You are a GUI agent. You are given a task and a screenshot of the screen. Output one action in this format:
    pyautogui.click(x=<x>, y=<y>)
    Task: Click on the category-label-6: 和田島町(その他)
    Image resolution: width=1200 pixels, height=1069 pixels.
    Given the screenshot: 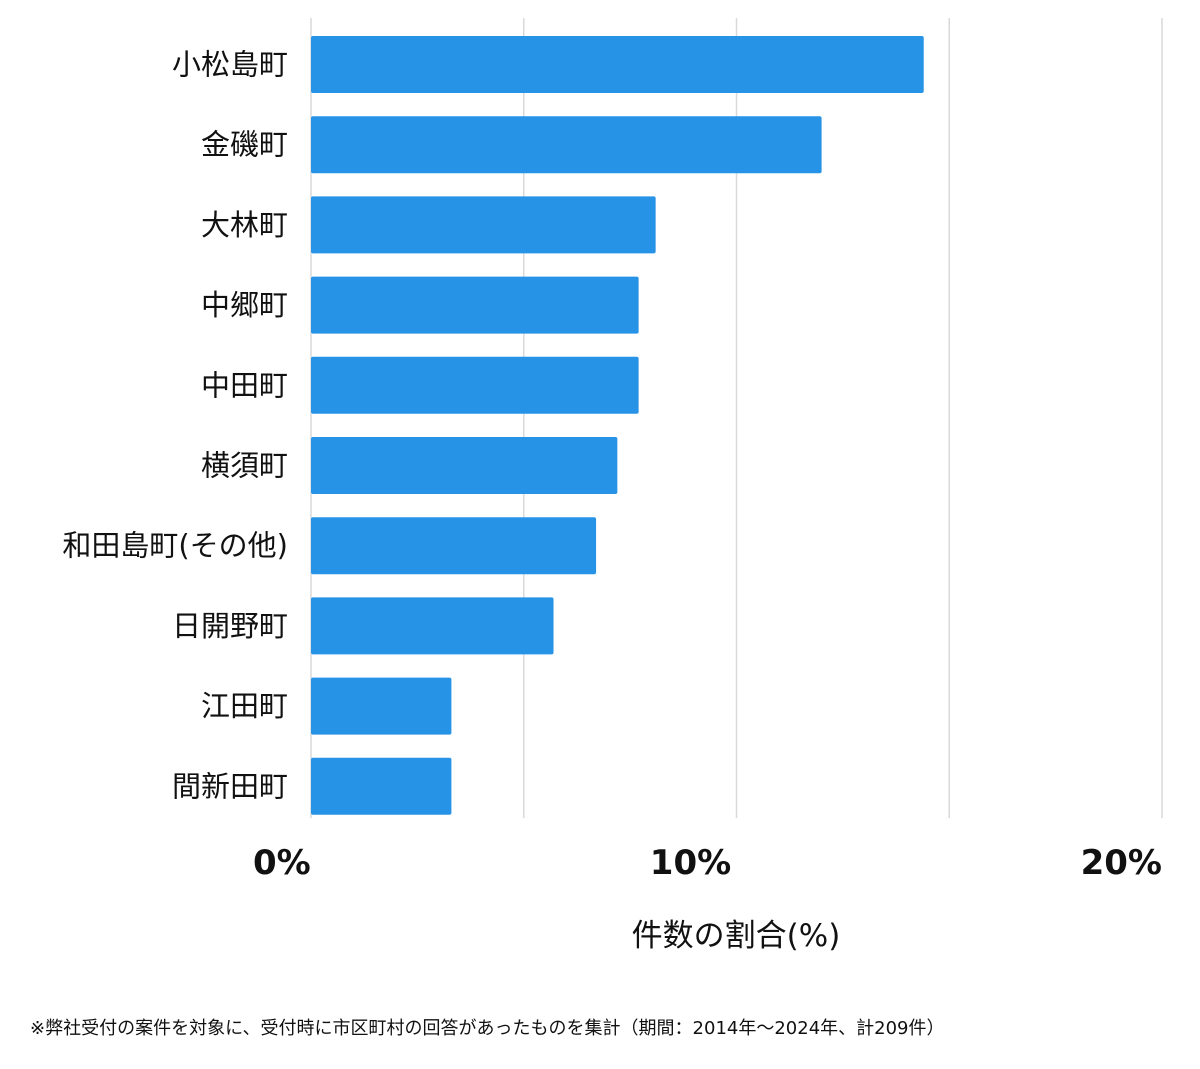 What is the action you would take?
    pyautogui.click(x=175, y=546)
    